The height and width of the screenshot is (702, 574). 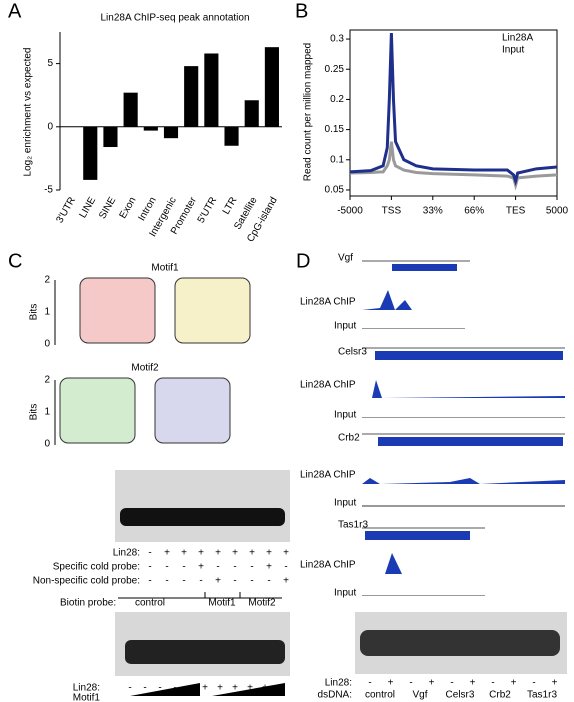 What do you see at coordinates (337, 159) in the screenshot?
I see `y-tick-label: 0.1` at bounding box center [337, 159].